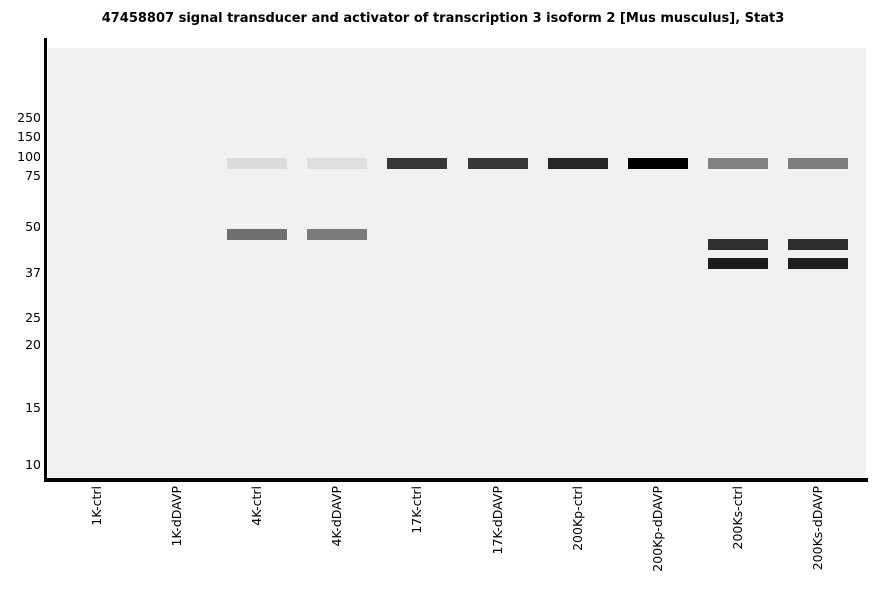  I want to click on lane-label: 4K-dDAVP, so click(337, 516).